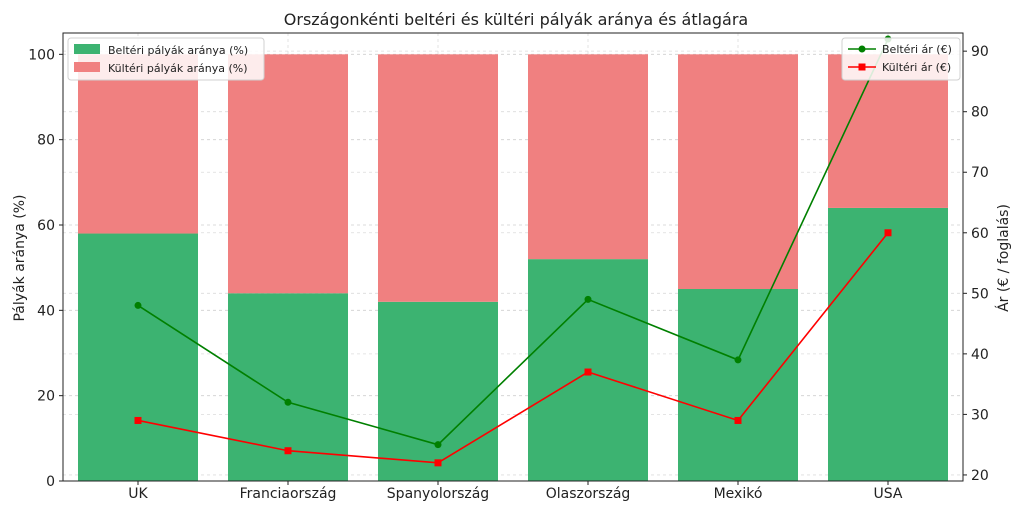  What do you see at coordinates (916, 67) in the screenshot?
I see `legend-entry: Kültéri ár (€)` at bounding box center [916, 67].